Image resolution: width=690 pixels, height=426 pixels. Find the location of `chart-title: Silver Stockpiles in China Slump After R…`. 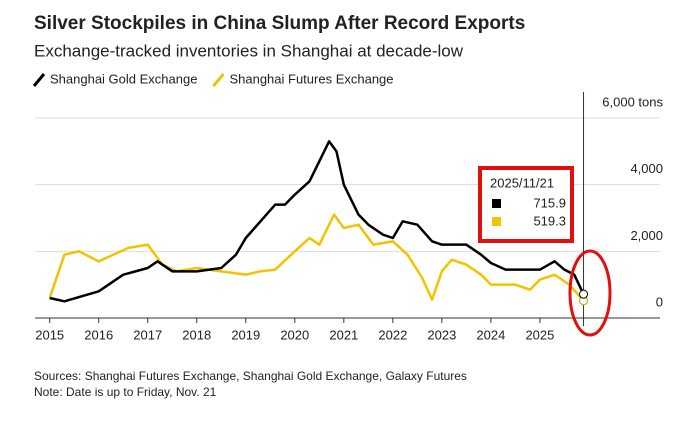

chart-title: Silver Stockpiles in China Slump After R… is located at coordinates (279, 23).